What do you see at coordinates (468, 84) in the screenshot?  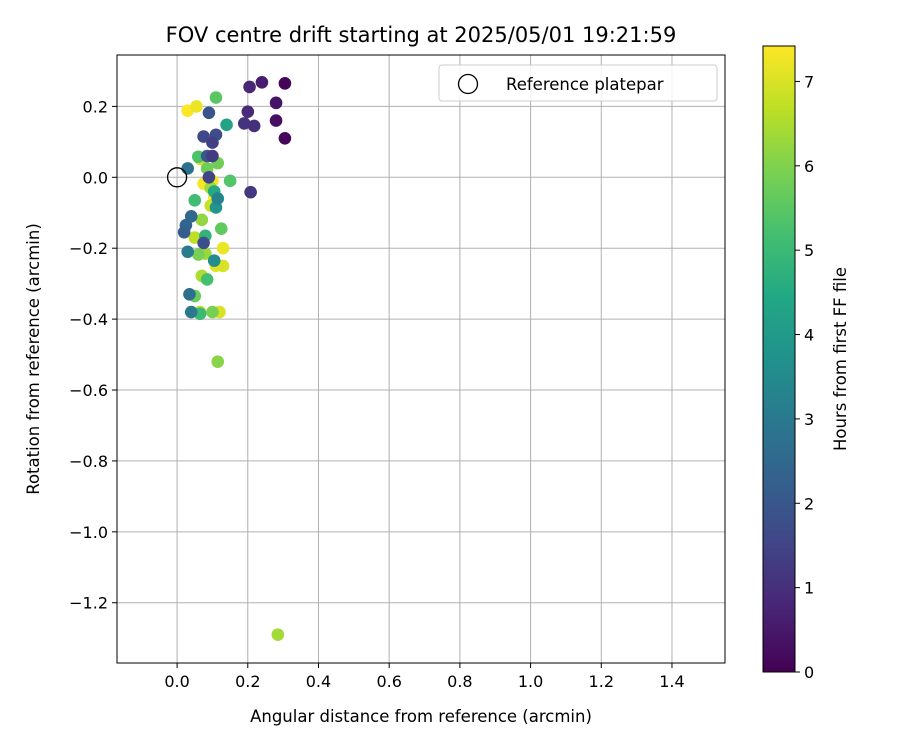 I see `legend-reference-marker` at bounding box center [468, 84].